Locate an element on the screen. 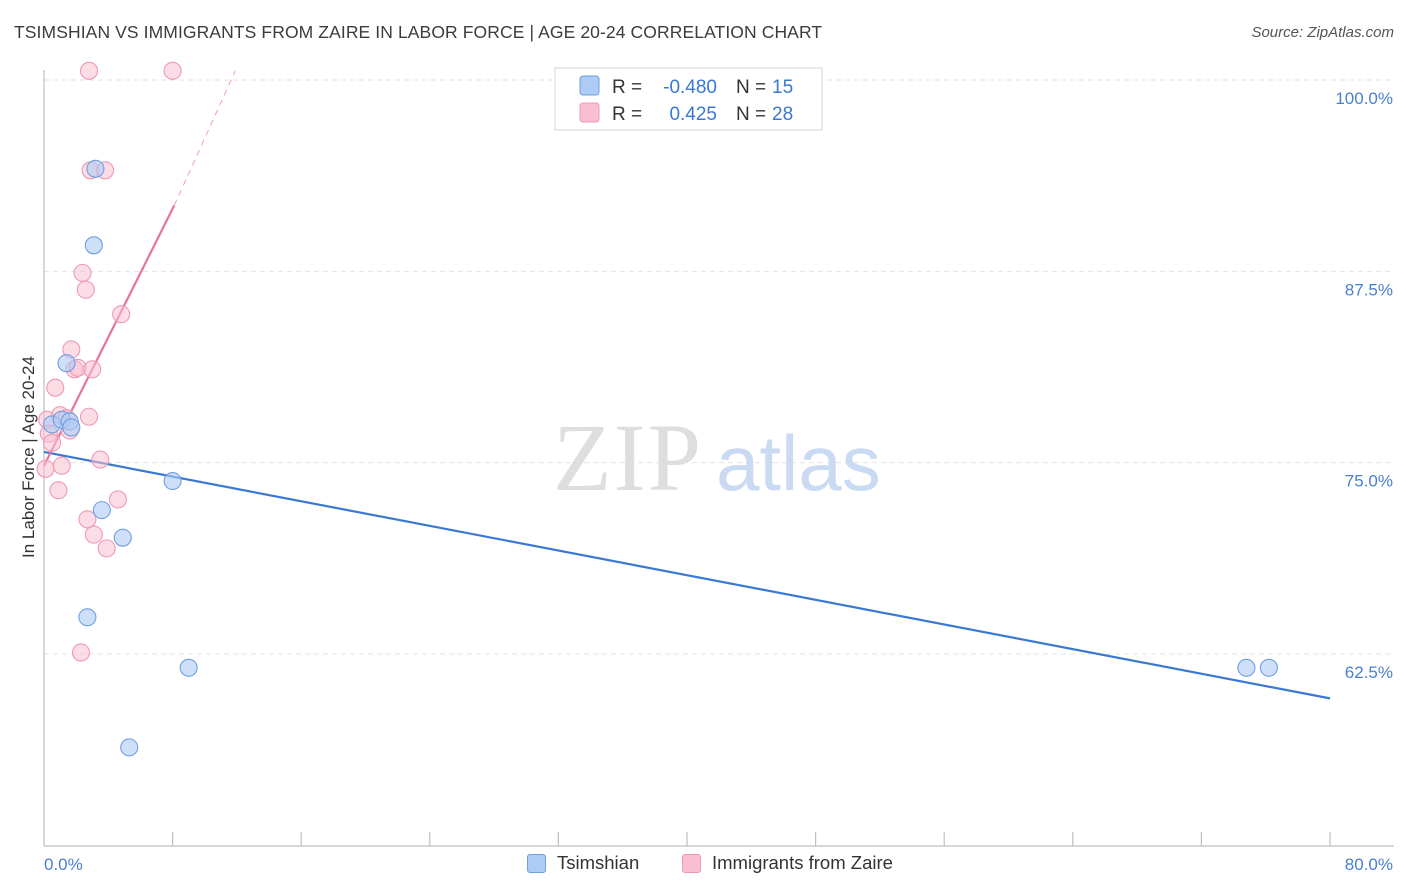 The image size is (1406, 892). y-axis-title: In Labor Force | Age 20-24 is located at coordinates (28, 457).